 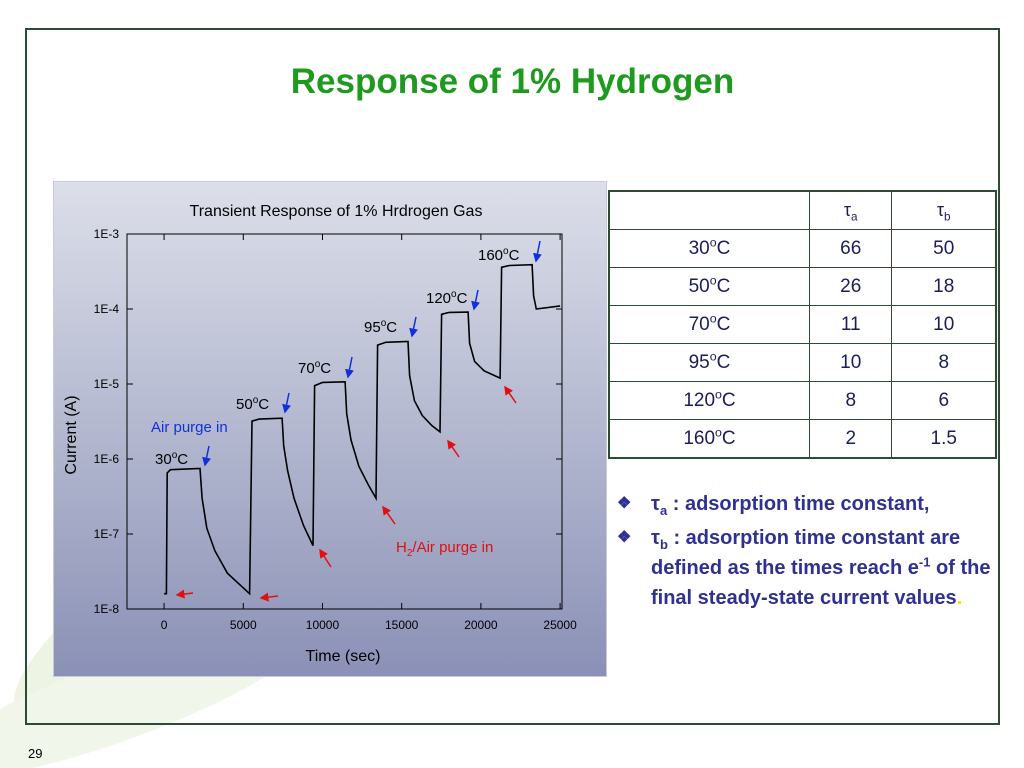 I want to click on bullet-text: : adsorption time constant,, so click(x=798, y=504).